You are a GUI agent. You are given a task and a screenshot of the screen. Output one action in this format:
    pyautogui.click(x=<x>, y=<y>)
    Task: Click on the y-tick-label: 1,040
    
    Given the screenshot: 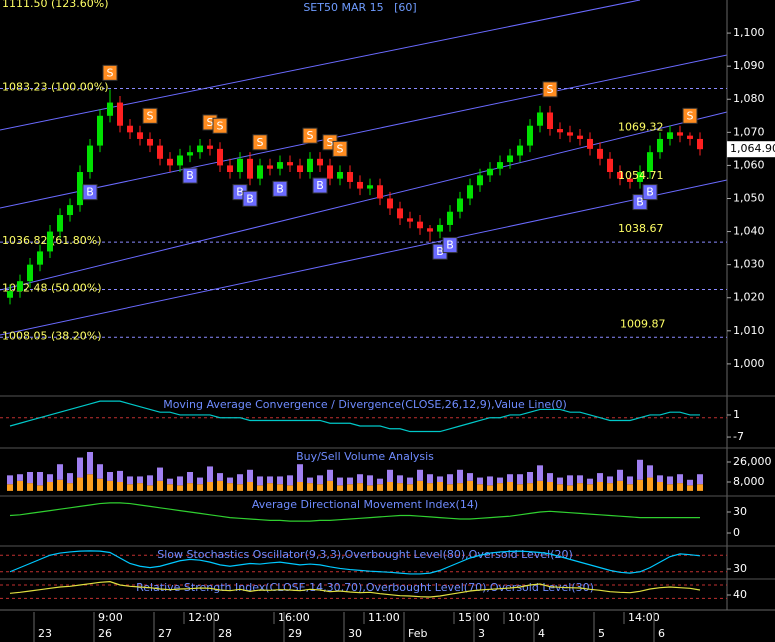 What is the action you would take?
    pyautogui.click(x=749, y=231)
    